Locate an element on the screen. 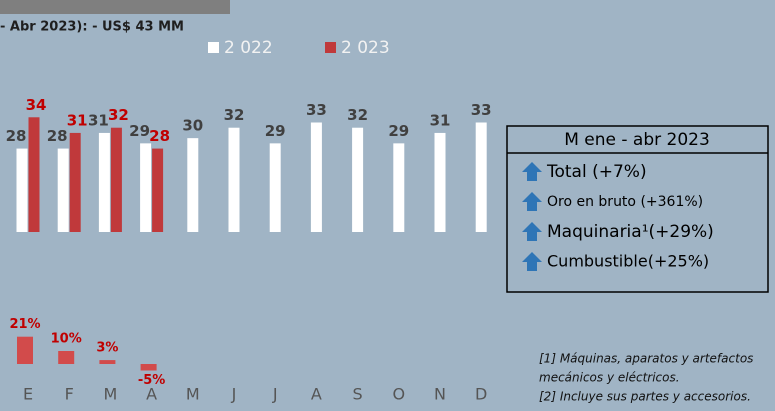  growth-label: 3% is located at coordinates (107, 348).